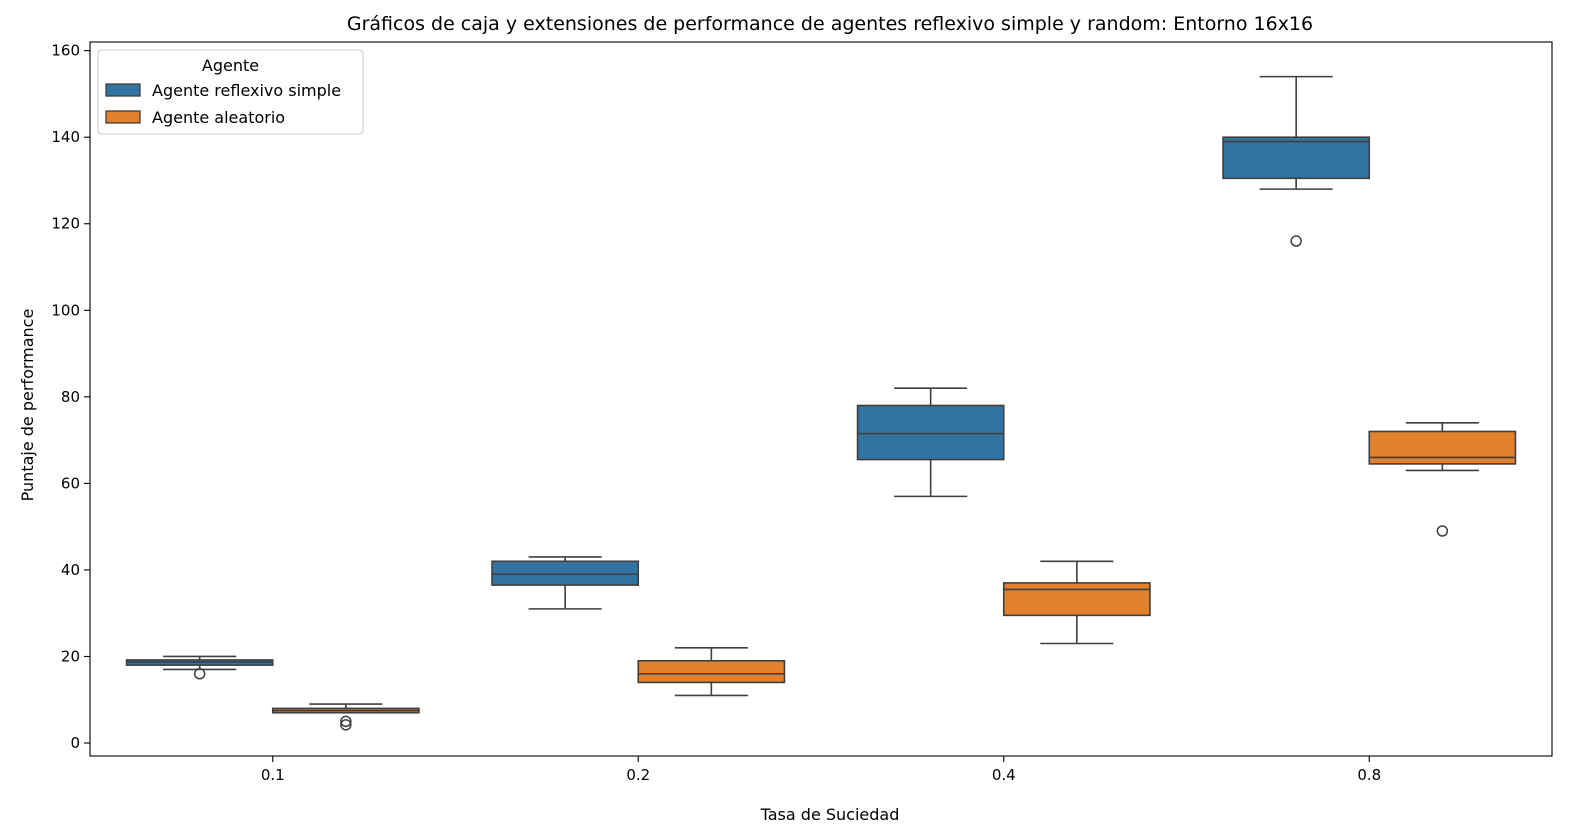  I want to click on y-tick-label: 140, so click(65, 137).